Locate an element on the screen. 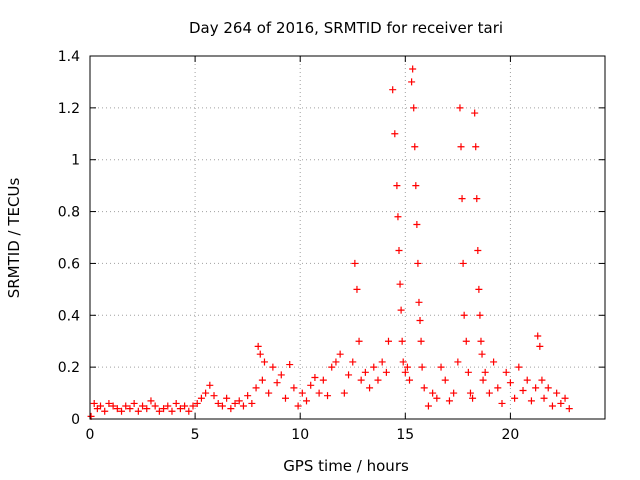 The height and width of the screenshot is (480, 640). x-tick-label: 20 is located at coordinates (510, 435).